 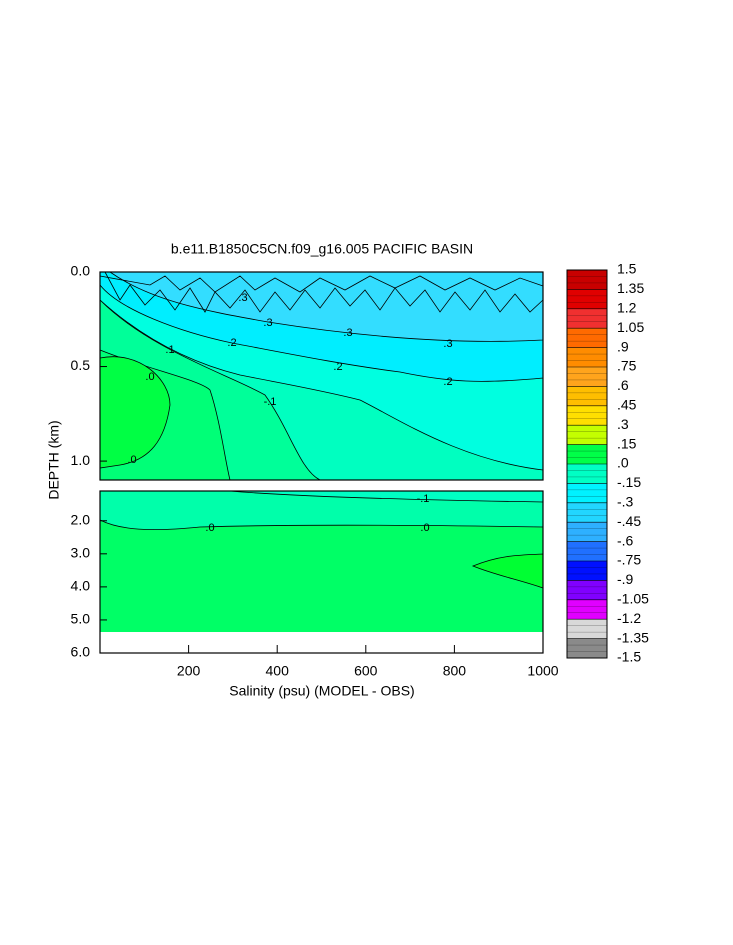 What do you see at coordinates (189, 671) in the screenshot?
I see `x-tick-label: 200` at bounding box center [189, 671].